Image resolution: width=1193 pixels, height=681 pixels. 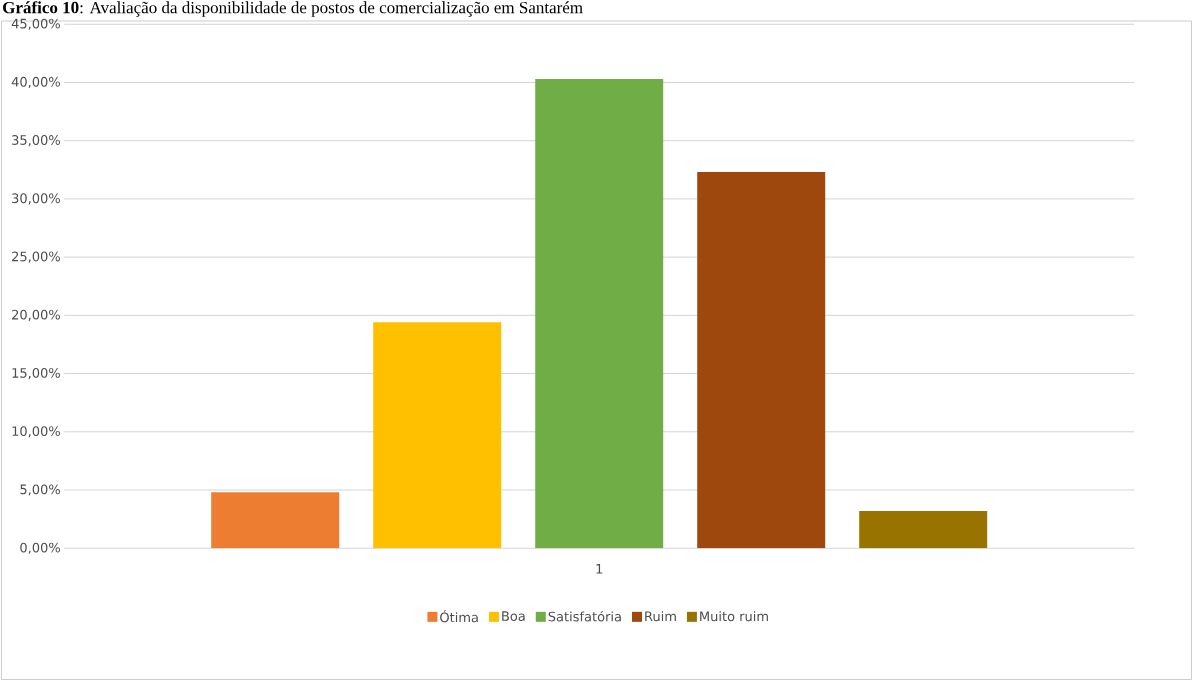 What do you see at coordinates (35, 82) in the screenshot?
I see `y-tick-label: 40,00%` at bounding box center [35, 82].